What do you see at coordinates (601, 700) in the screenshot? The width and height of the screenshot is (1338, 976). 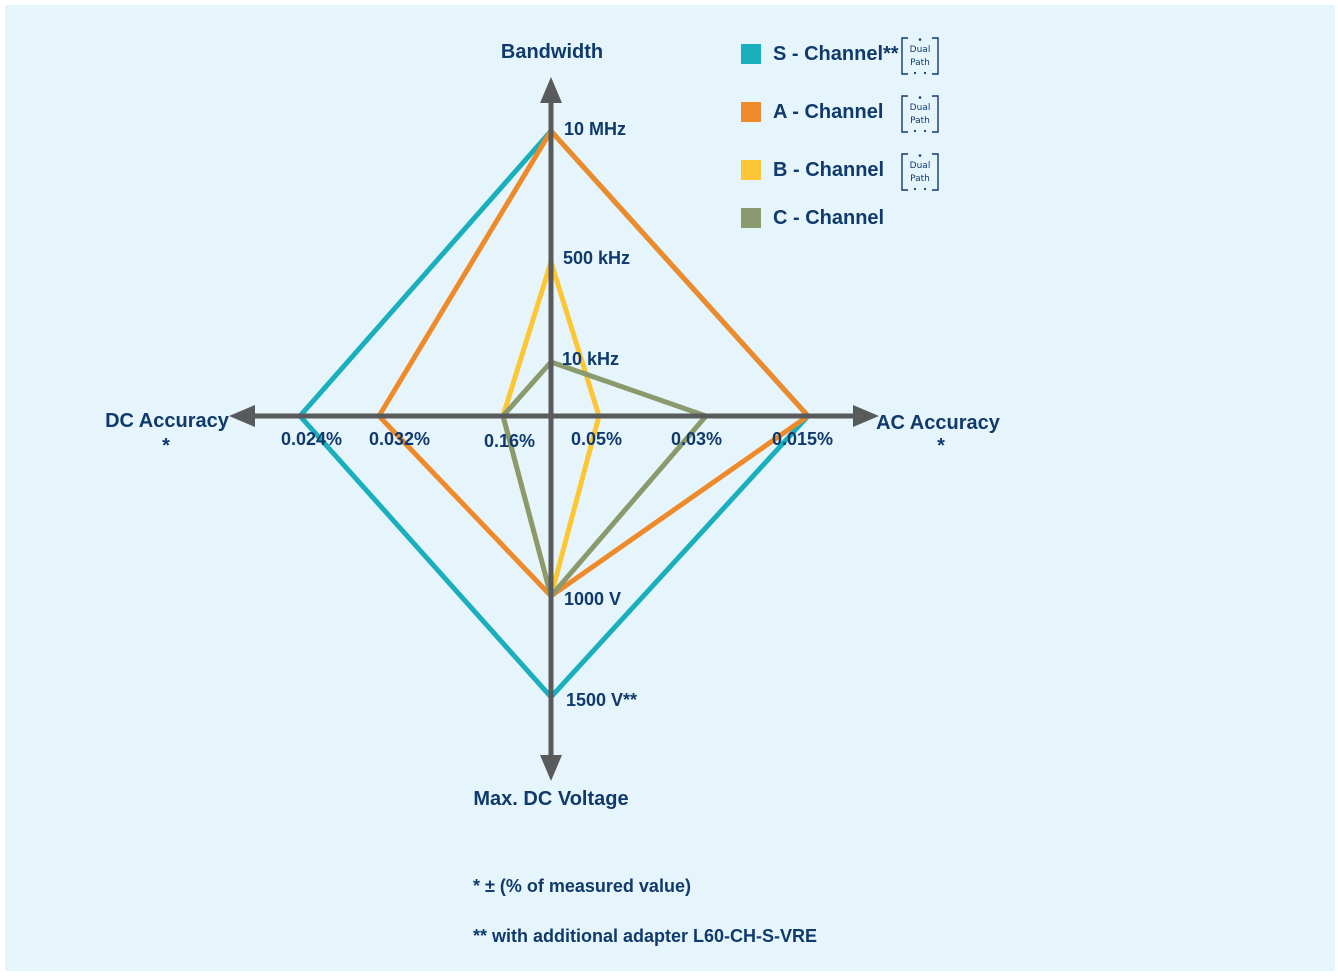 I see `tick-label-max-dc-voltage-1: 1500 V**` at bounding box center [601, 700].